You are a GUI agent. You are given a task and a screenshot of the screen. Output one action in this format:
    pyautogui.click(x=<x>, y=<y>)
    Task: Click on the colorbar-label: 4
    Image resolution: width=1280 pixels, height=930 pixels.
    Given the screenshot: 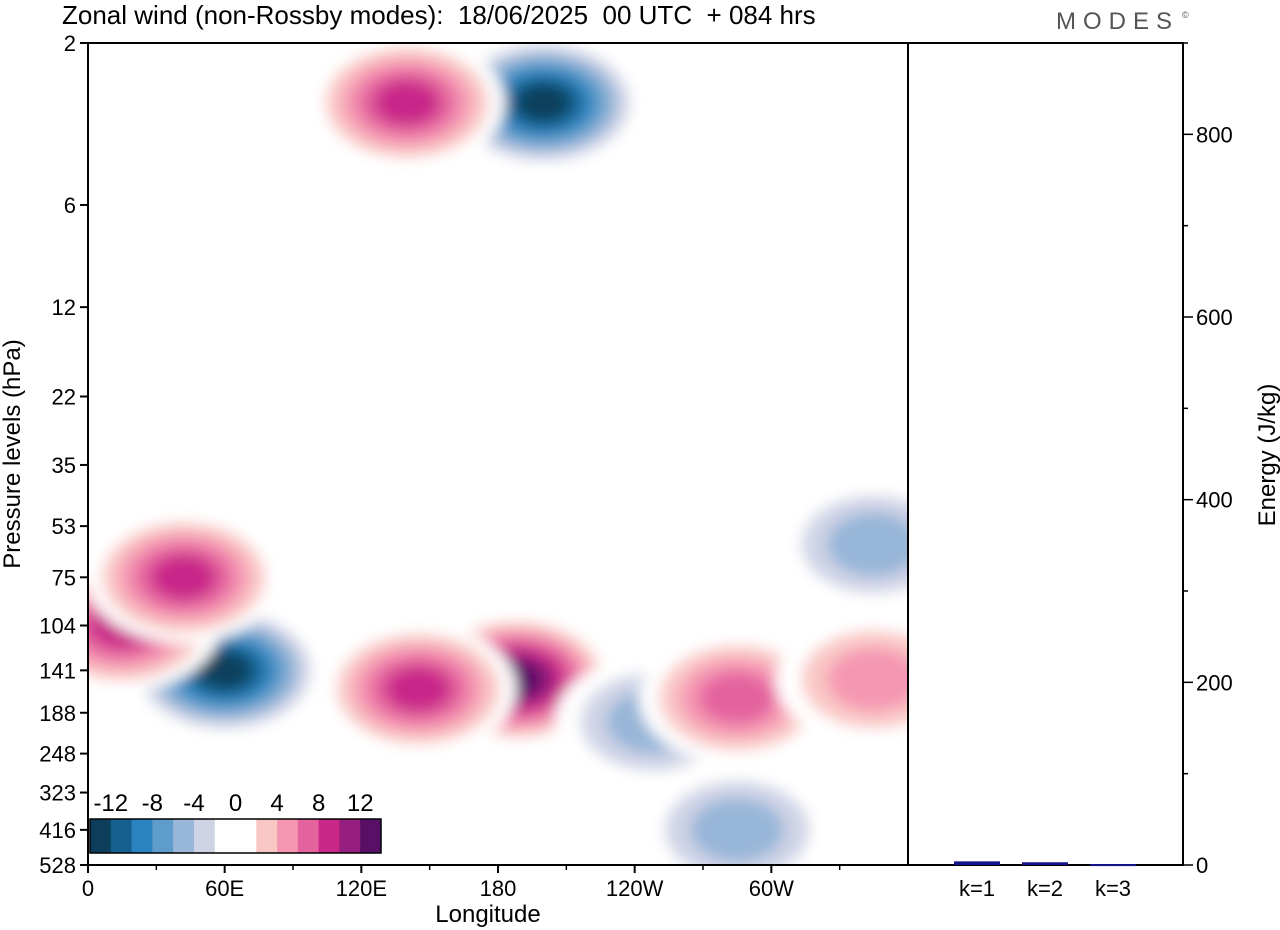 What is the action you would take?
    pyautogui.click(x=276, y=803)
    